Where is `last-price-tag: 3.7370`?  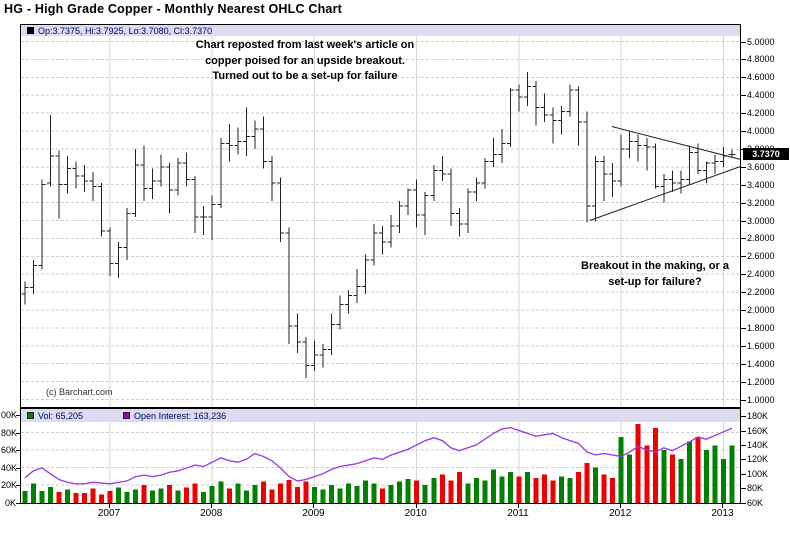 last-price-tag: 3.7370 is located at coordinates (766, 154).